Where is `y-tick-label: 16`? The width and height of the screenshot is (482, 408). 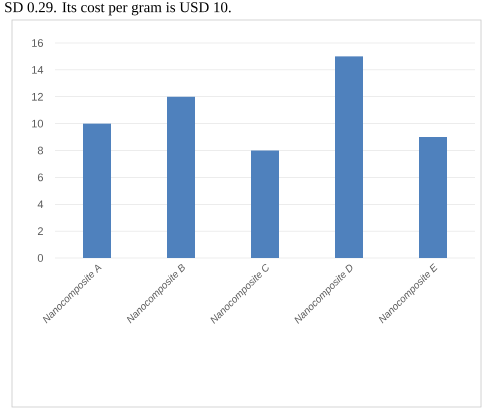 y-tick-label: 16 is located at coordinates (37, 43).